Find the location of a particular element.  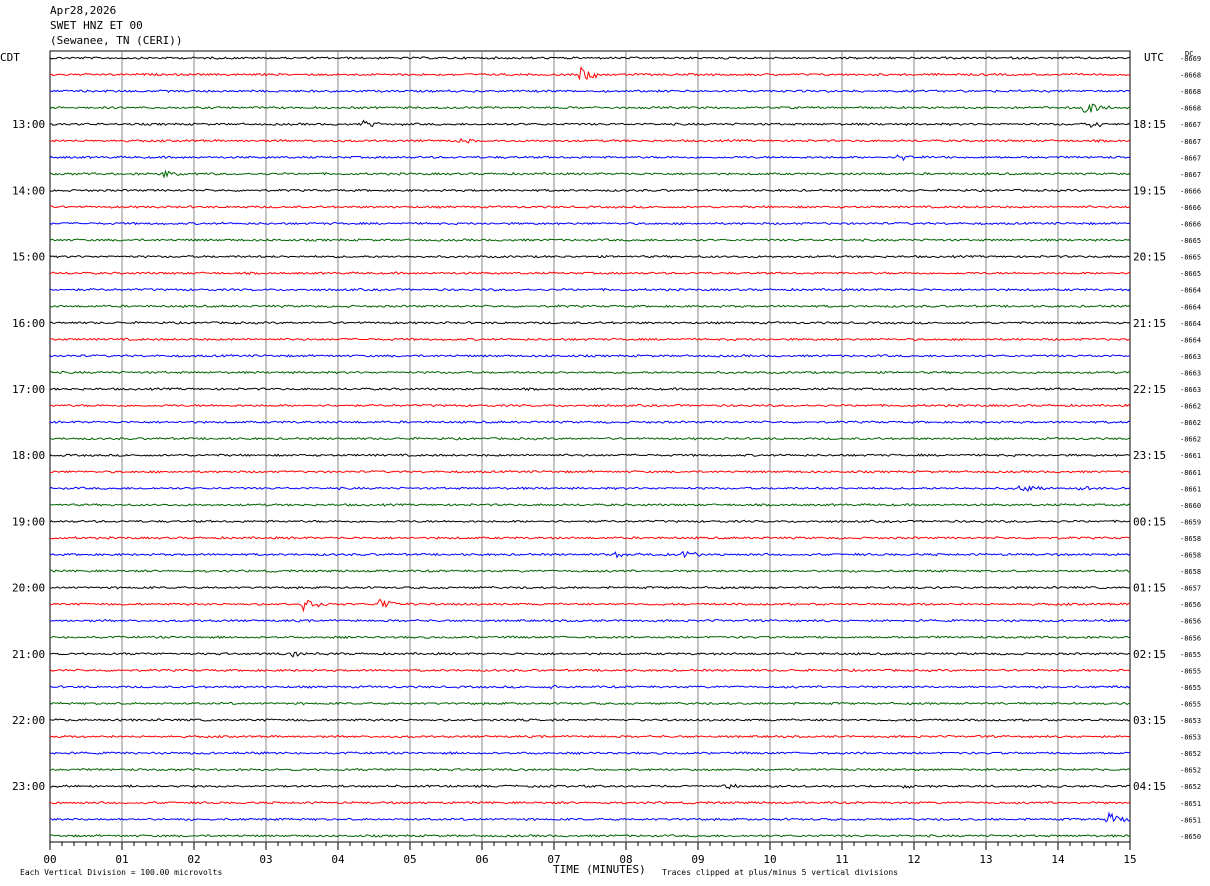

x-tick-label: 00 is located at coordinates (49, 859).